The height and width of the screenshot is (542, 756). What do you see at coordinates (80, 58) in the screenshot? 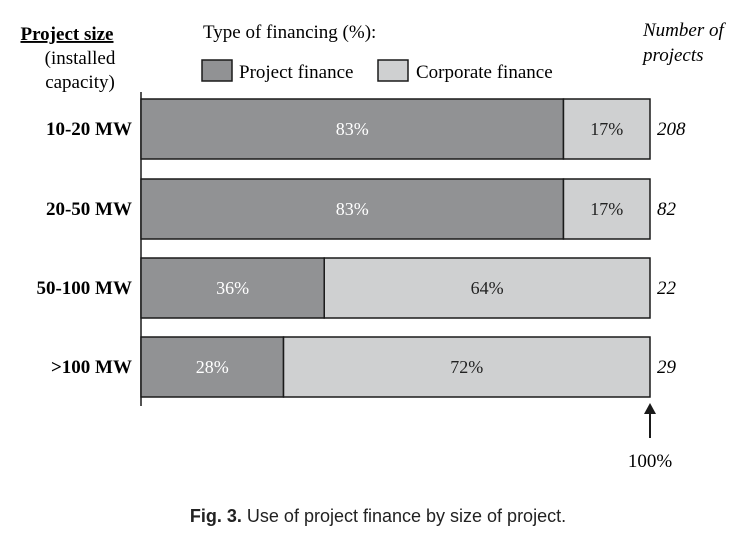
I see `project-size-subtitle-line1: (installed` at bounding box center [80, 58].